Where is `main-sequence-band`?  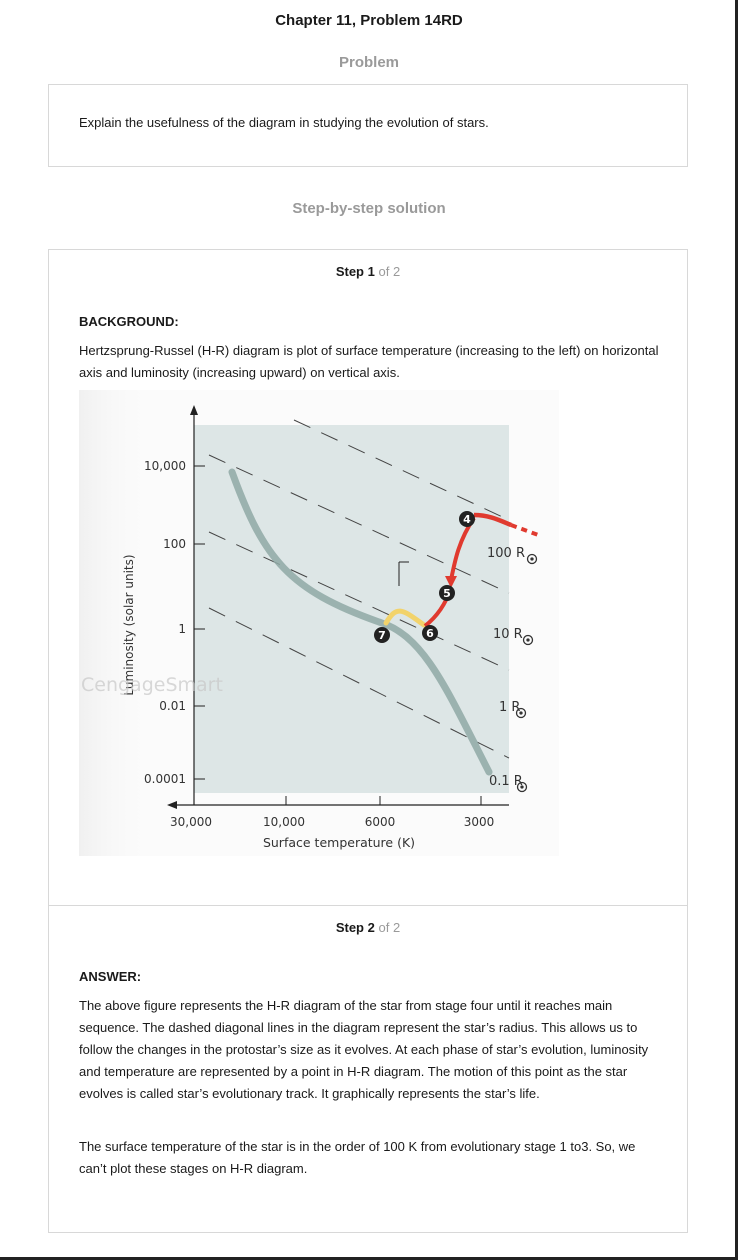
main-sequence-band is located at coordinates (360, 622).